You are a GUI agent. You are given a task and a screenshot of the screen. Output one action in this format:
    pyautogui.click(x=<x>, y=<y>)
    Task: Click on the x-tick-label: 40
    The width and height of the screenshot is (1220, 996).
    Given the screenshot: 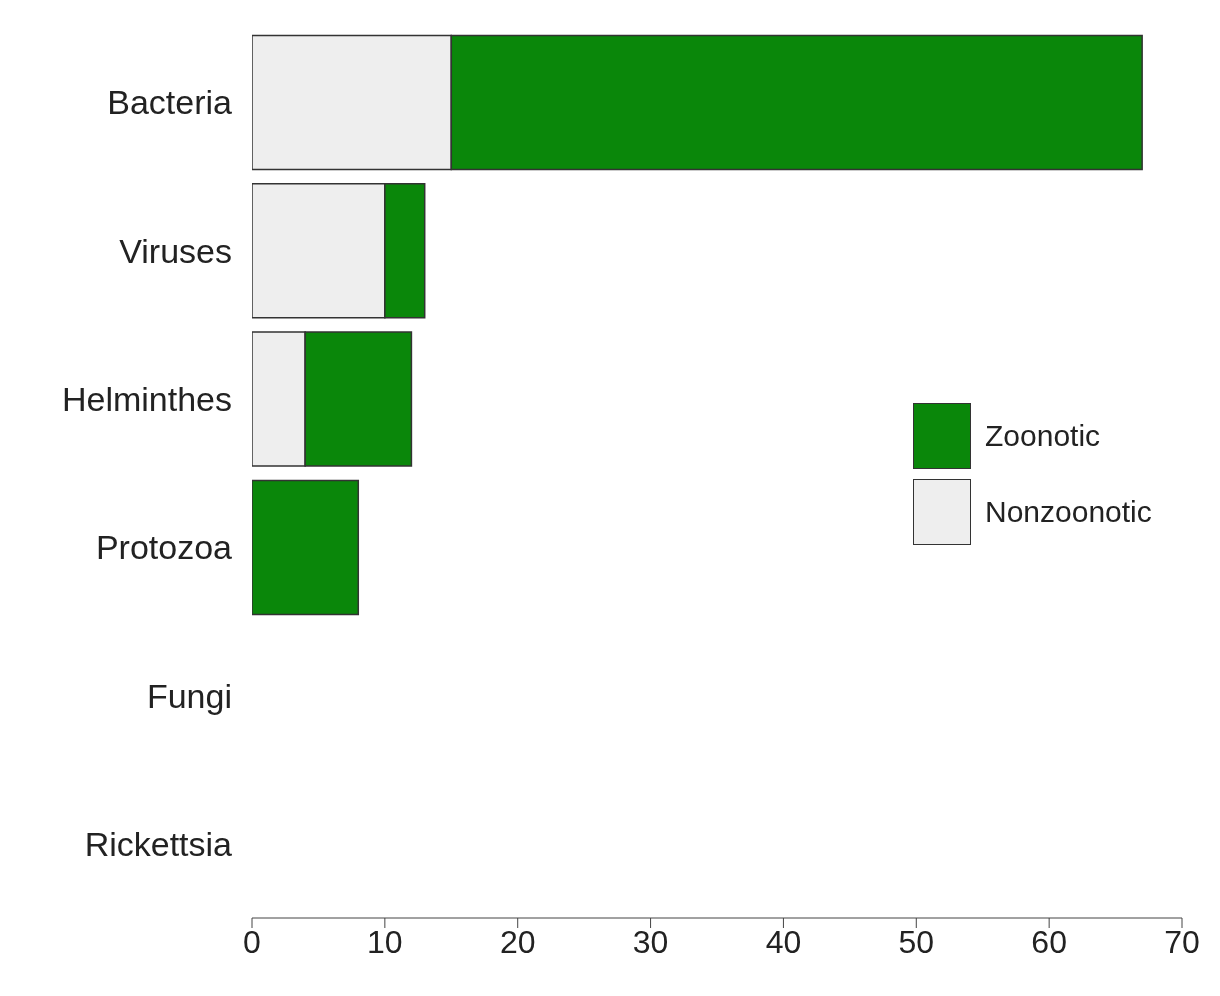 What is the action you would take?
    pyautogui.click(x=783, y=941)
    